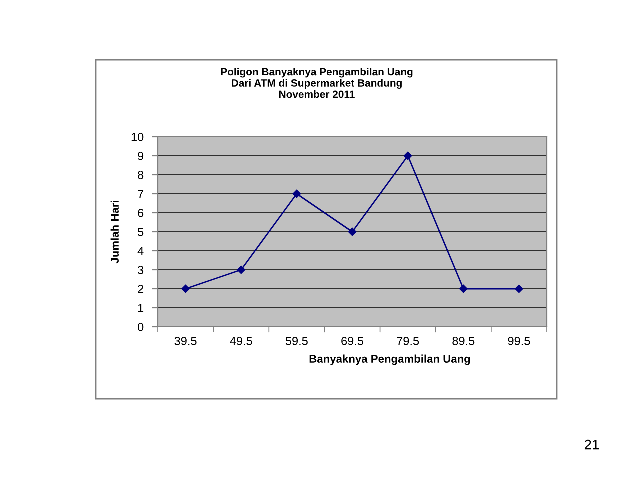 Image resolution: width=638 pixels, height=478 pixels. Describe the element at coordinates (241, 341) in the screenshot. I see `x-tick-label: 49.5` at that location.